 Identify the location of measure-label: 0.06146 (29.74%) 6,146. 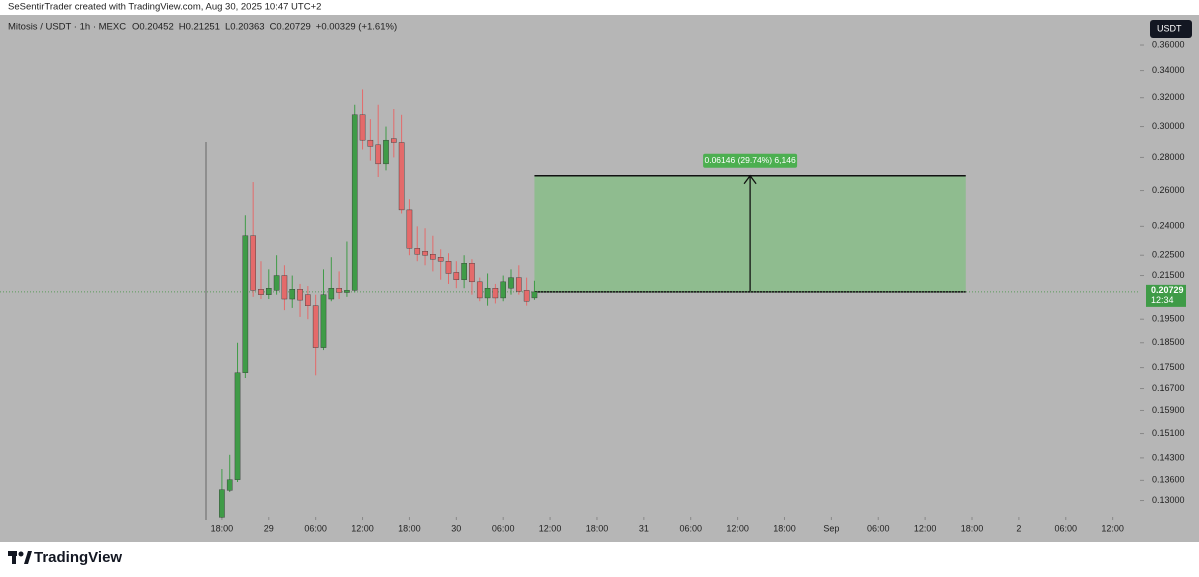
(749, 160).